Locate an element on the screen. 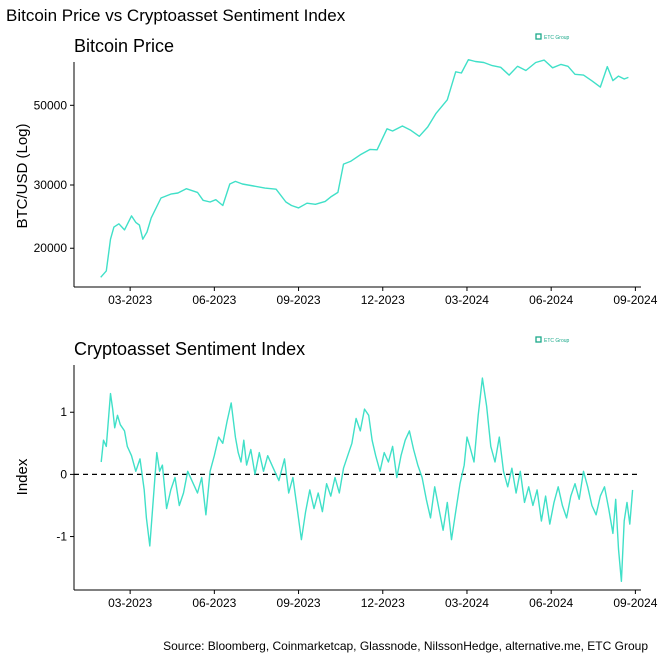 The width and height of the screenshot is (661, 661). y-tick-label: 1 is located at coordinates (63, 412).